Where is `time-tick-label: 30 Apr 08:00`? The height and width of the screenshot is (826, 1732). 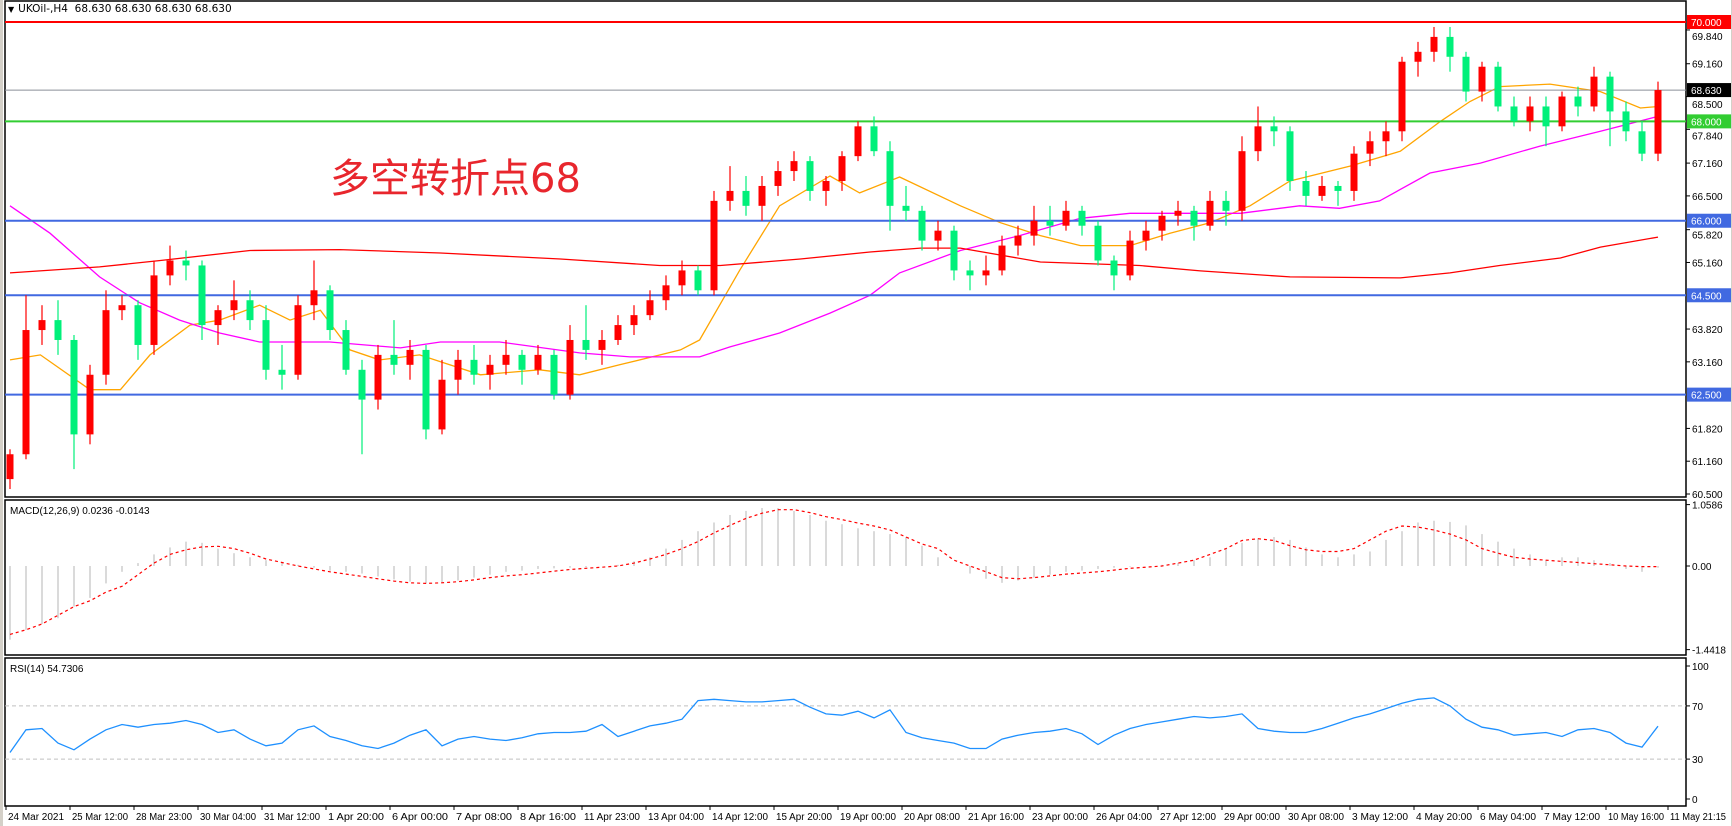
time-tick-label: 30 Apr 08:00 is located at coordinates (1316, 817).